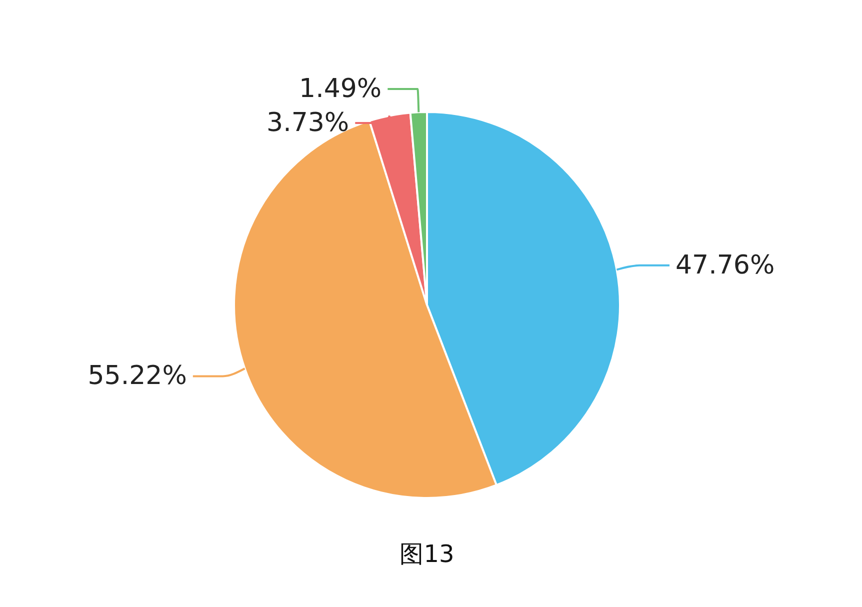  I want to click on data-label: 47.76%, so click(725, 265).